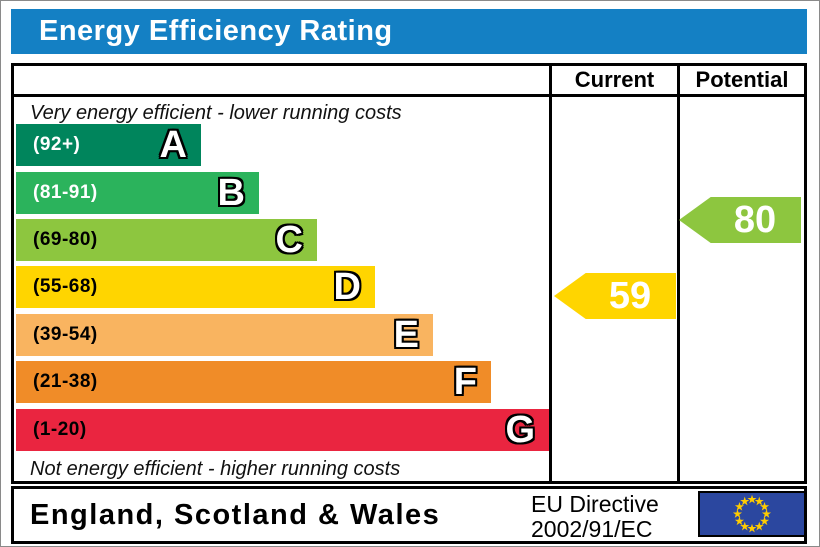 The width and height of the screenshot is (820, 547). I want to click on rating-band: (1-20) G, so click(282, 430).